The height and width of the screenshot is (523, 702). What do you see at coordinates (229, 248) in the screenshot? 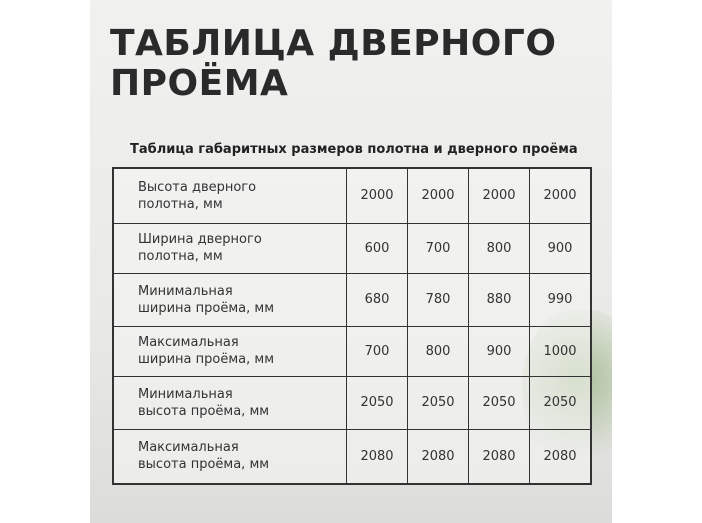
I see `row-label: Ширина дверного полотна, мм` at bounding box center [229, 248].